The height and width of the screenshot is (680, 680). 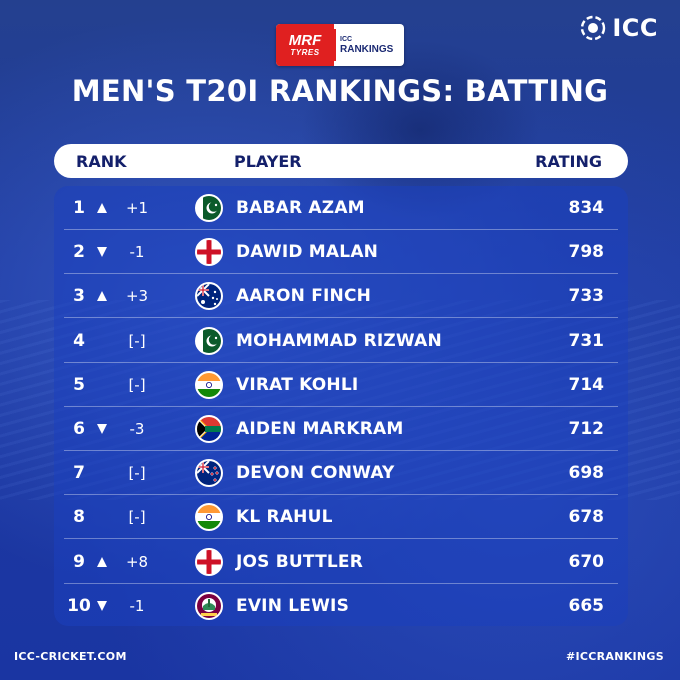 I want to click on table-row: 8 [-] KL RAHUL 678, so click(x=341, y=517).